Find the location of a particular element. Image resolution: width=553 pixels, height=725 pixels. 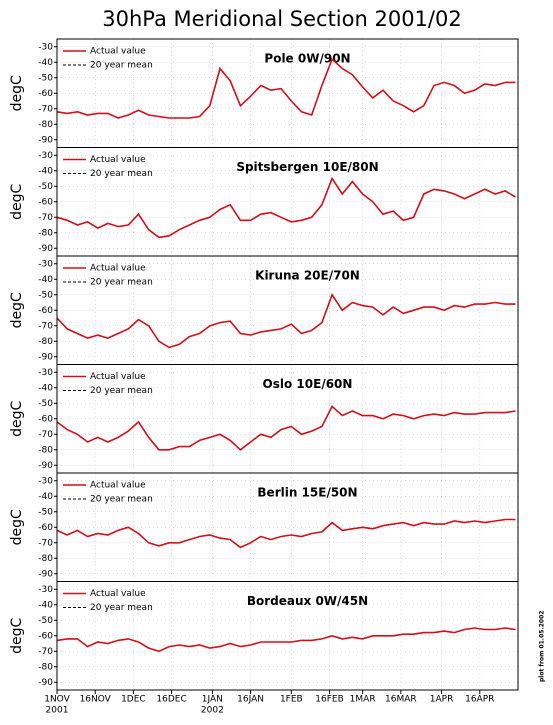

x-tick-label: 16NOV is located at coordinates (96, 700).